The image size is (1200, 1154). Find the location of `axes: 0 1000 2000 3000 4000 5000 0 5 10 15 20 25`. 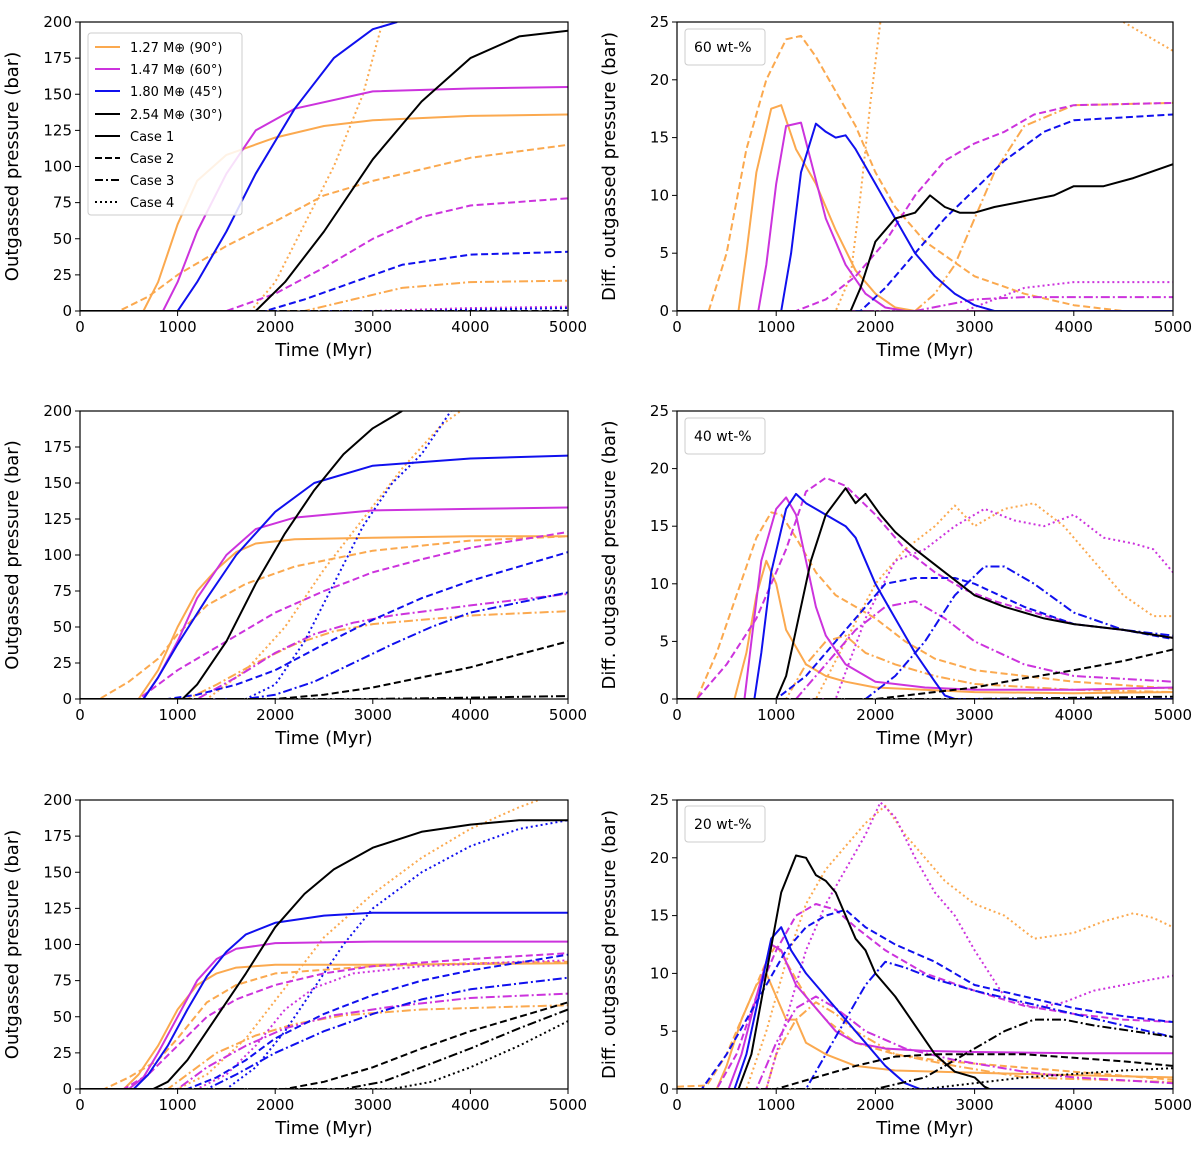

axes: 0 1000 2000 3000 4000 5000 0 5 10 15 20 25 is located at coordinates (921, 952).